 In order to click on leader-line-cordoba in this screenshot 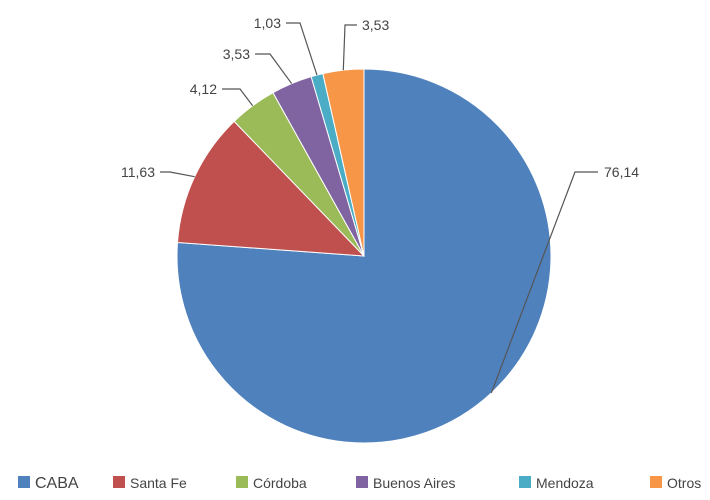, I will do `click(238, 97)`.